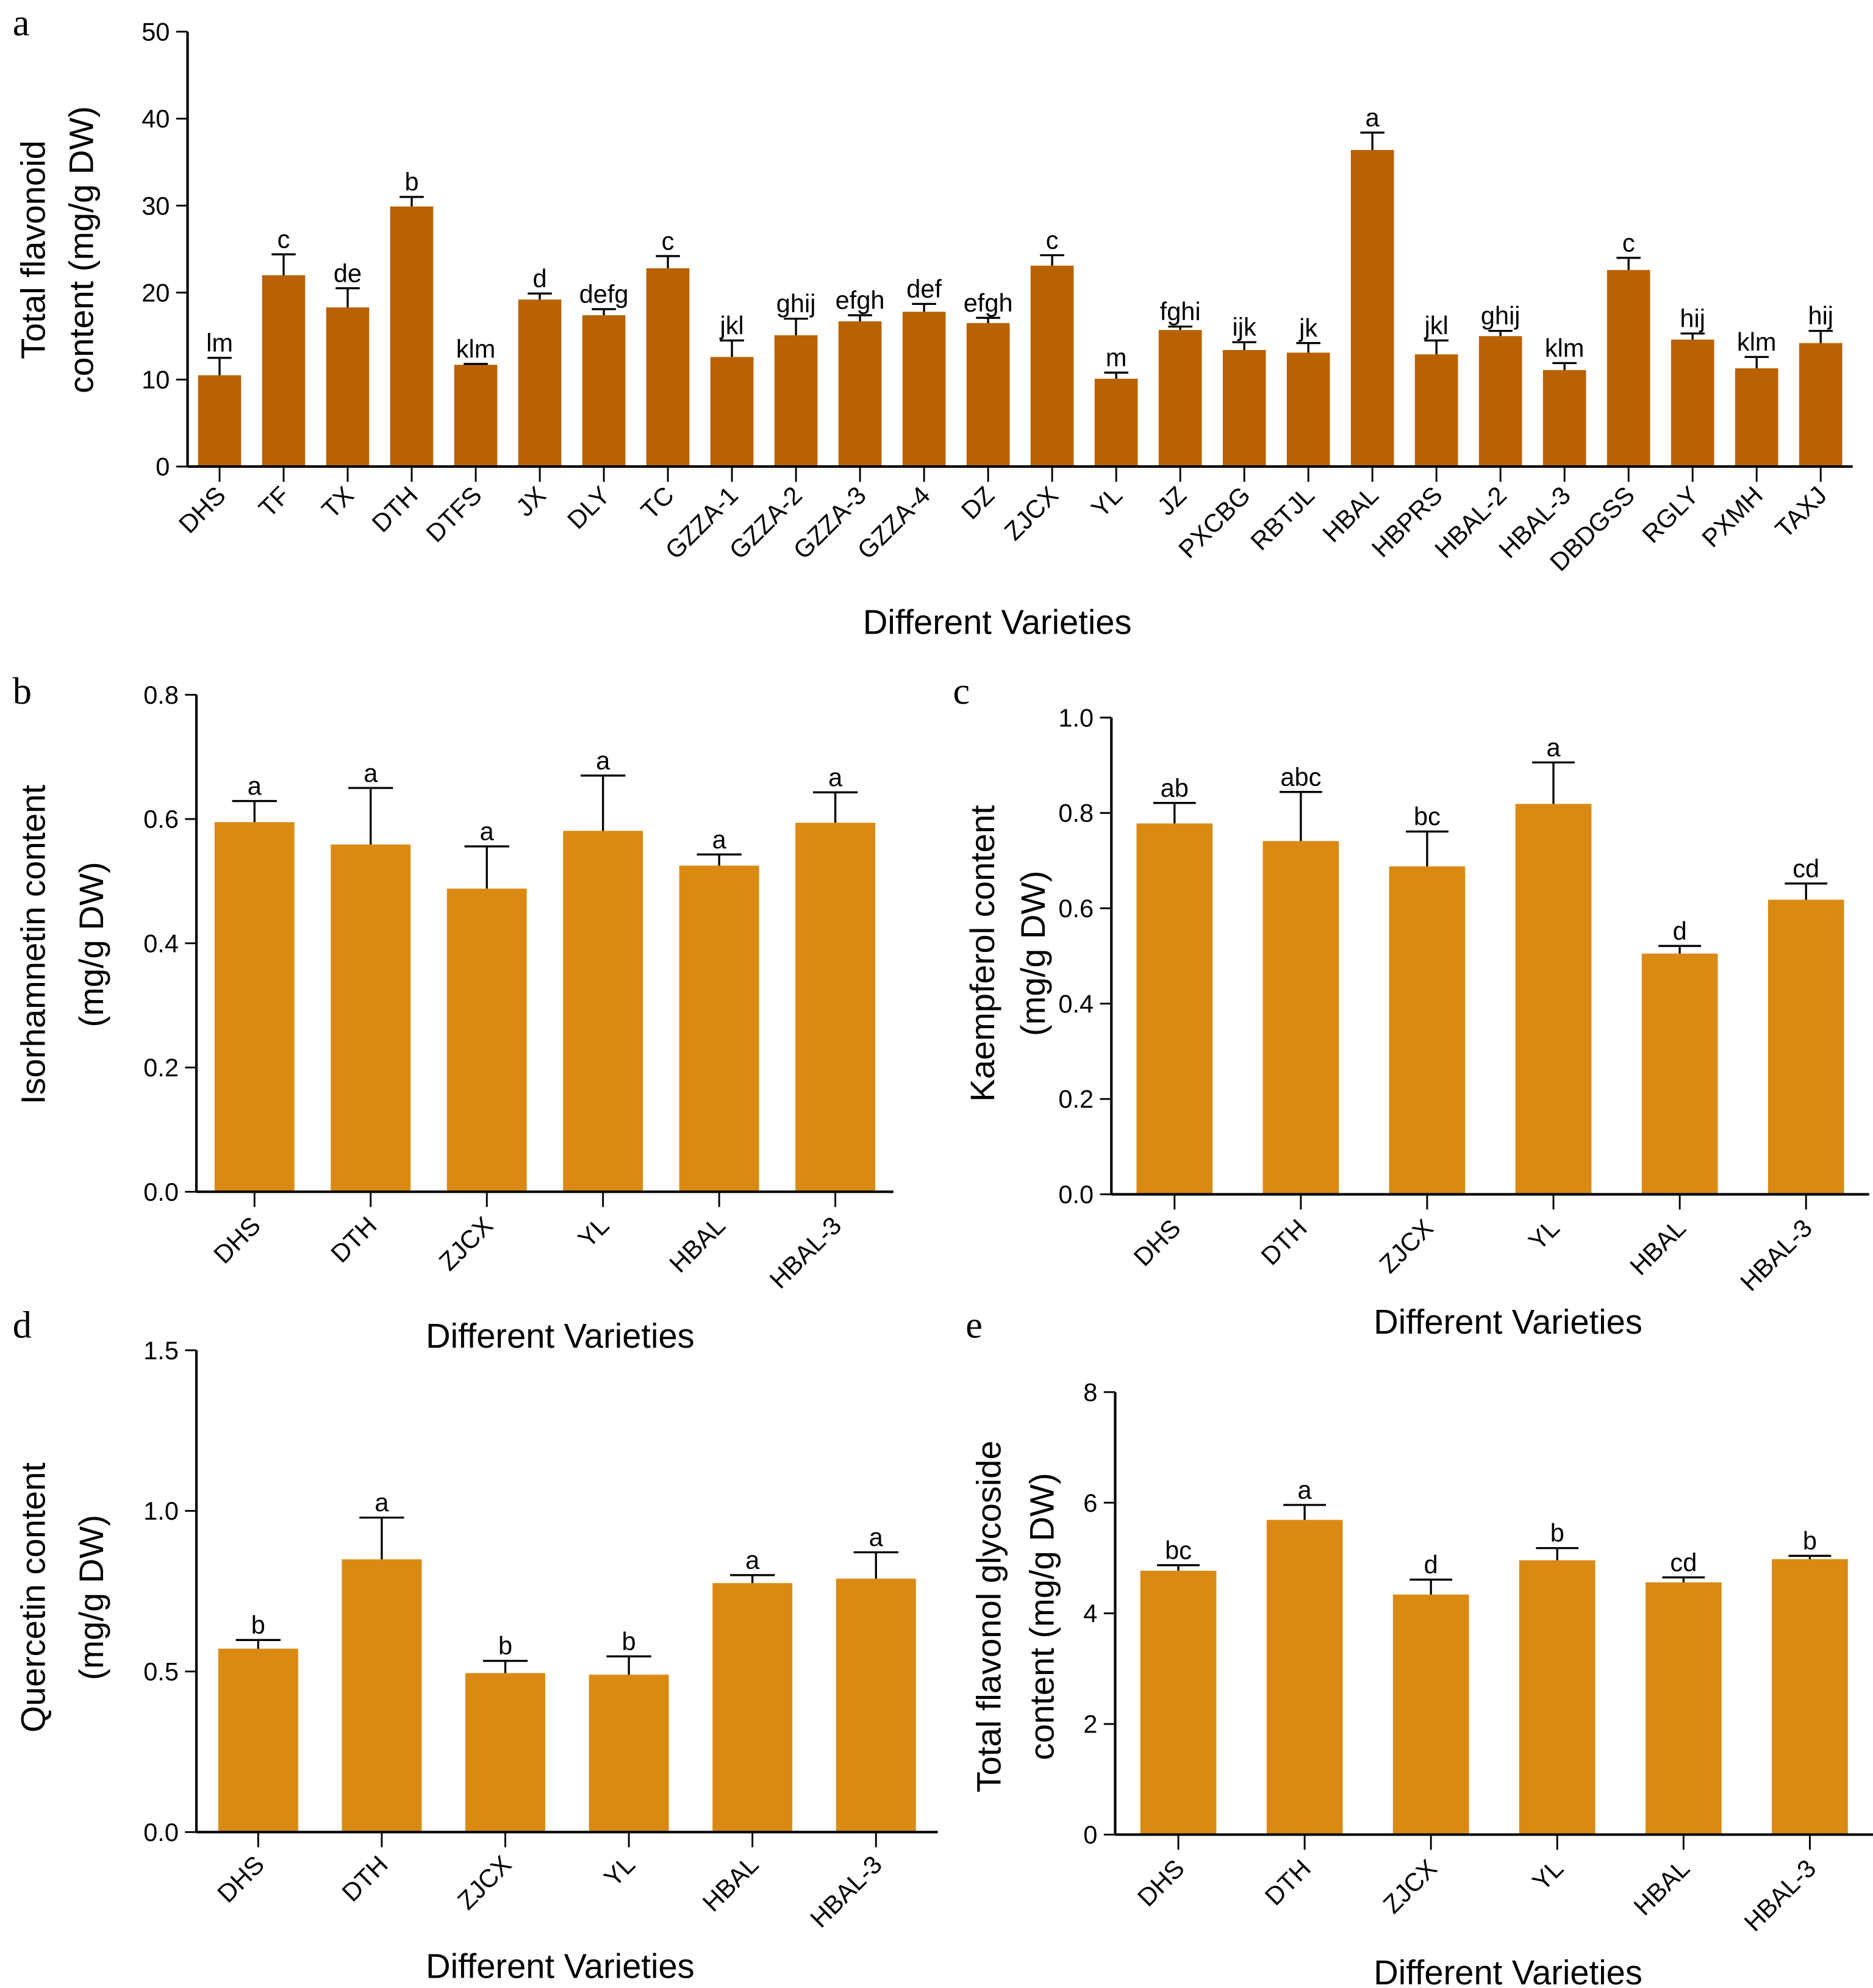 Image resolution: width=1873 pixels, height=1988 pixels. I want to click on significance-label: abc, so click(1300, 777).